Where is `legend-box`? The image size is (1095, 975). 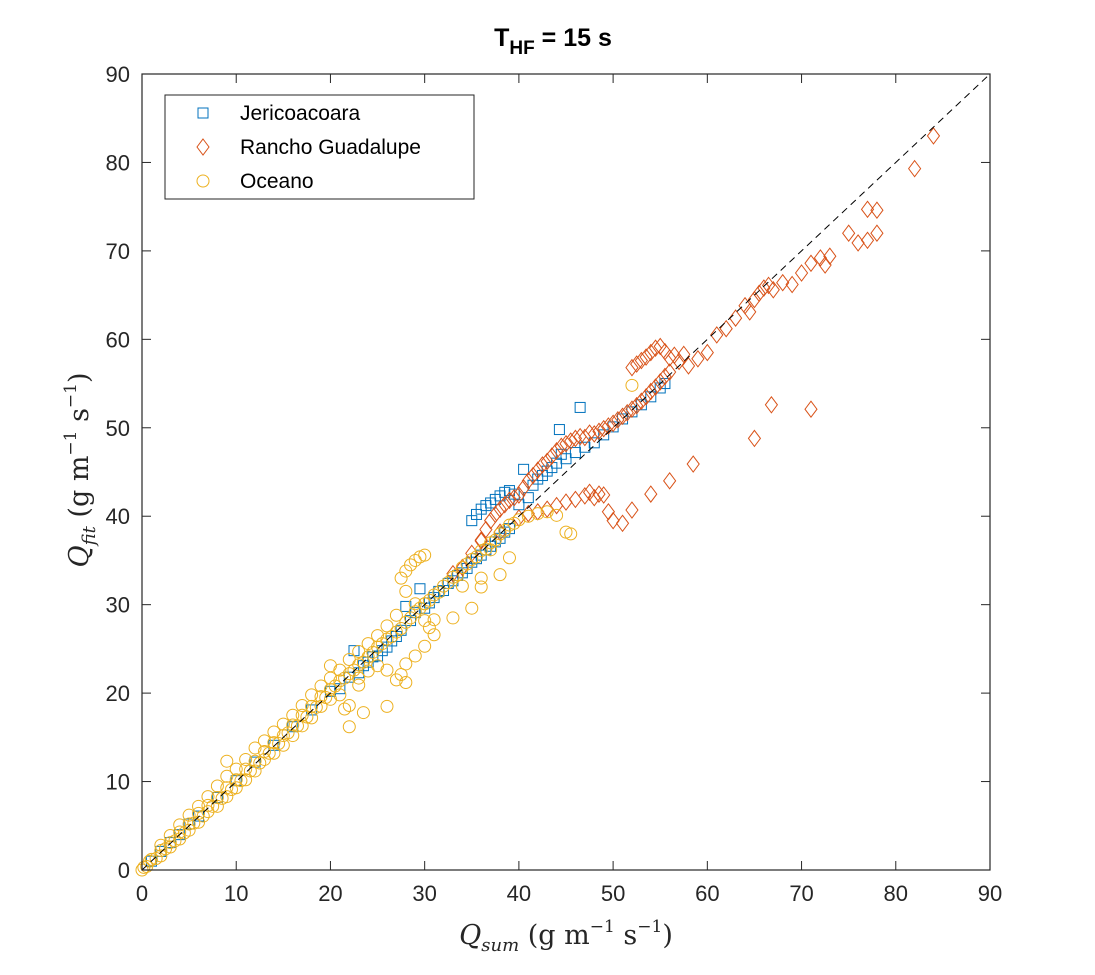 legend-box is located at coordinates (319, 147).